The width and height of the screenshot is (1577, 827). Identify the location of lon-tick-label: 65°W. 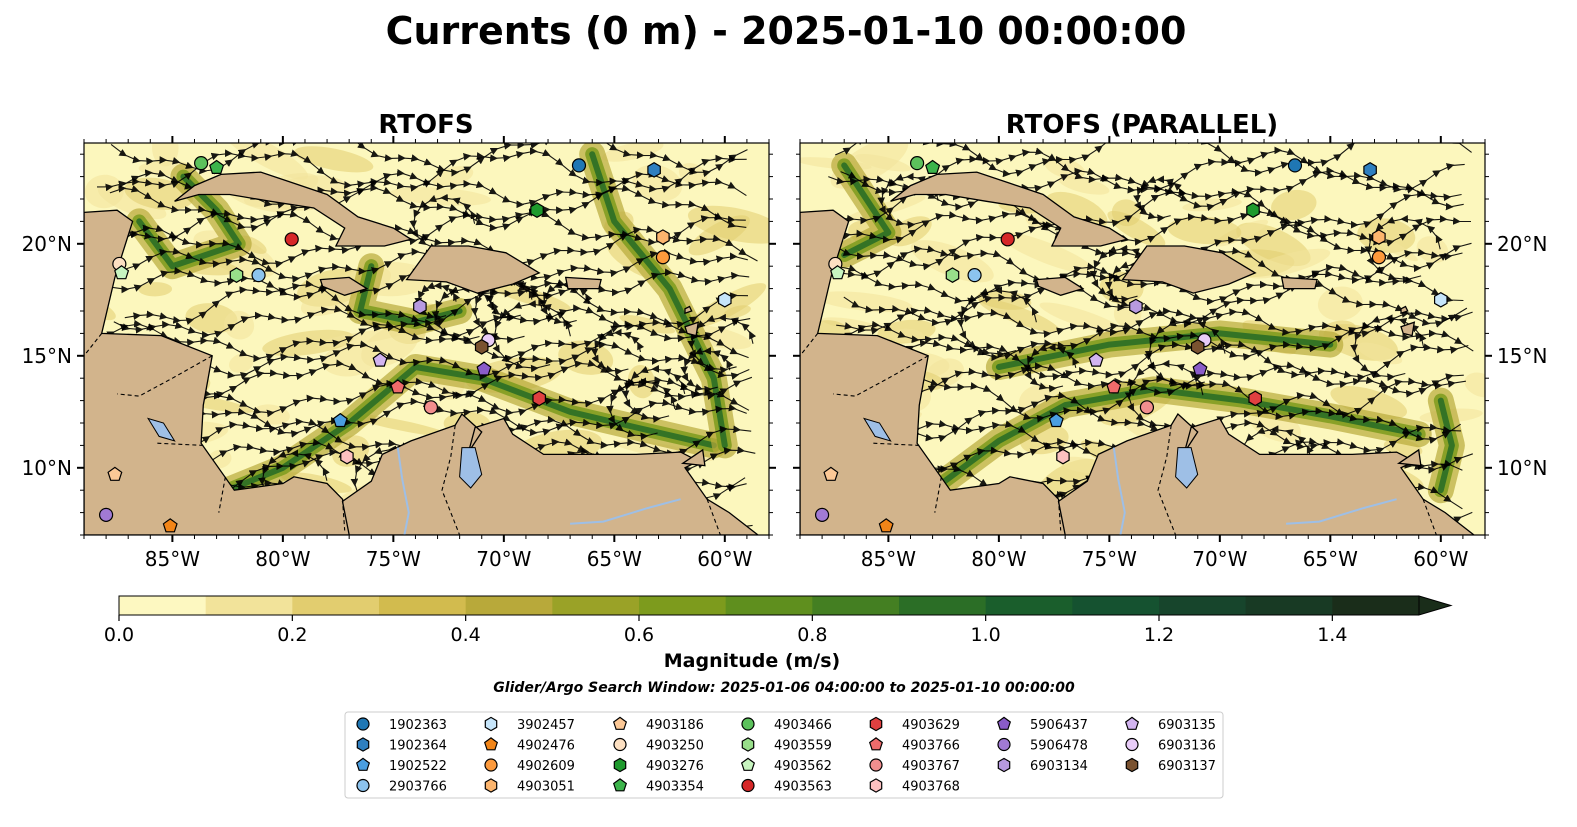
(614, 559).